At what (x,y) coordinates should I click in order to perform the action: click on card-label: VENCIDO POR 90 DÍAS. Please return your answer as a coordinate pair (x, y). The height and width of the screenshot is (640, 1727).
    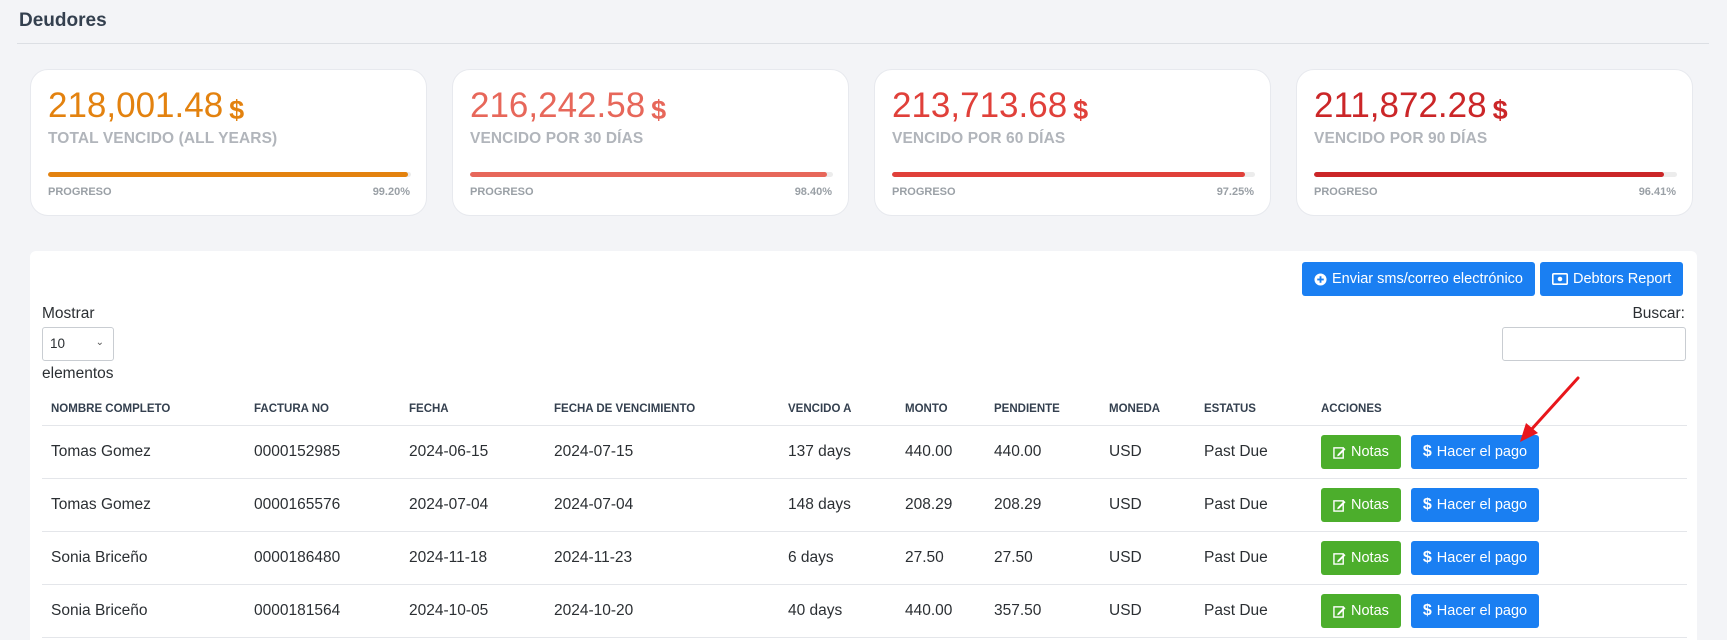
    Looking at the image, I should click on (1401, 138).